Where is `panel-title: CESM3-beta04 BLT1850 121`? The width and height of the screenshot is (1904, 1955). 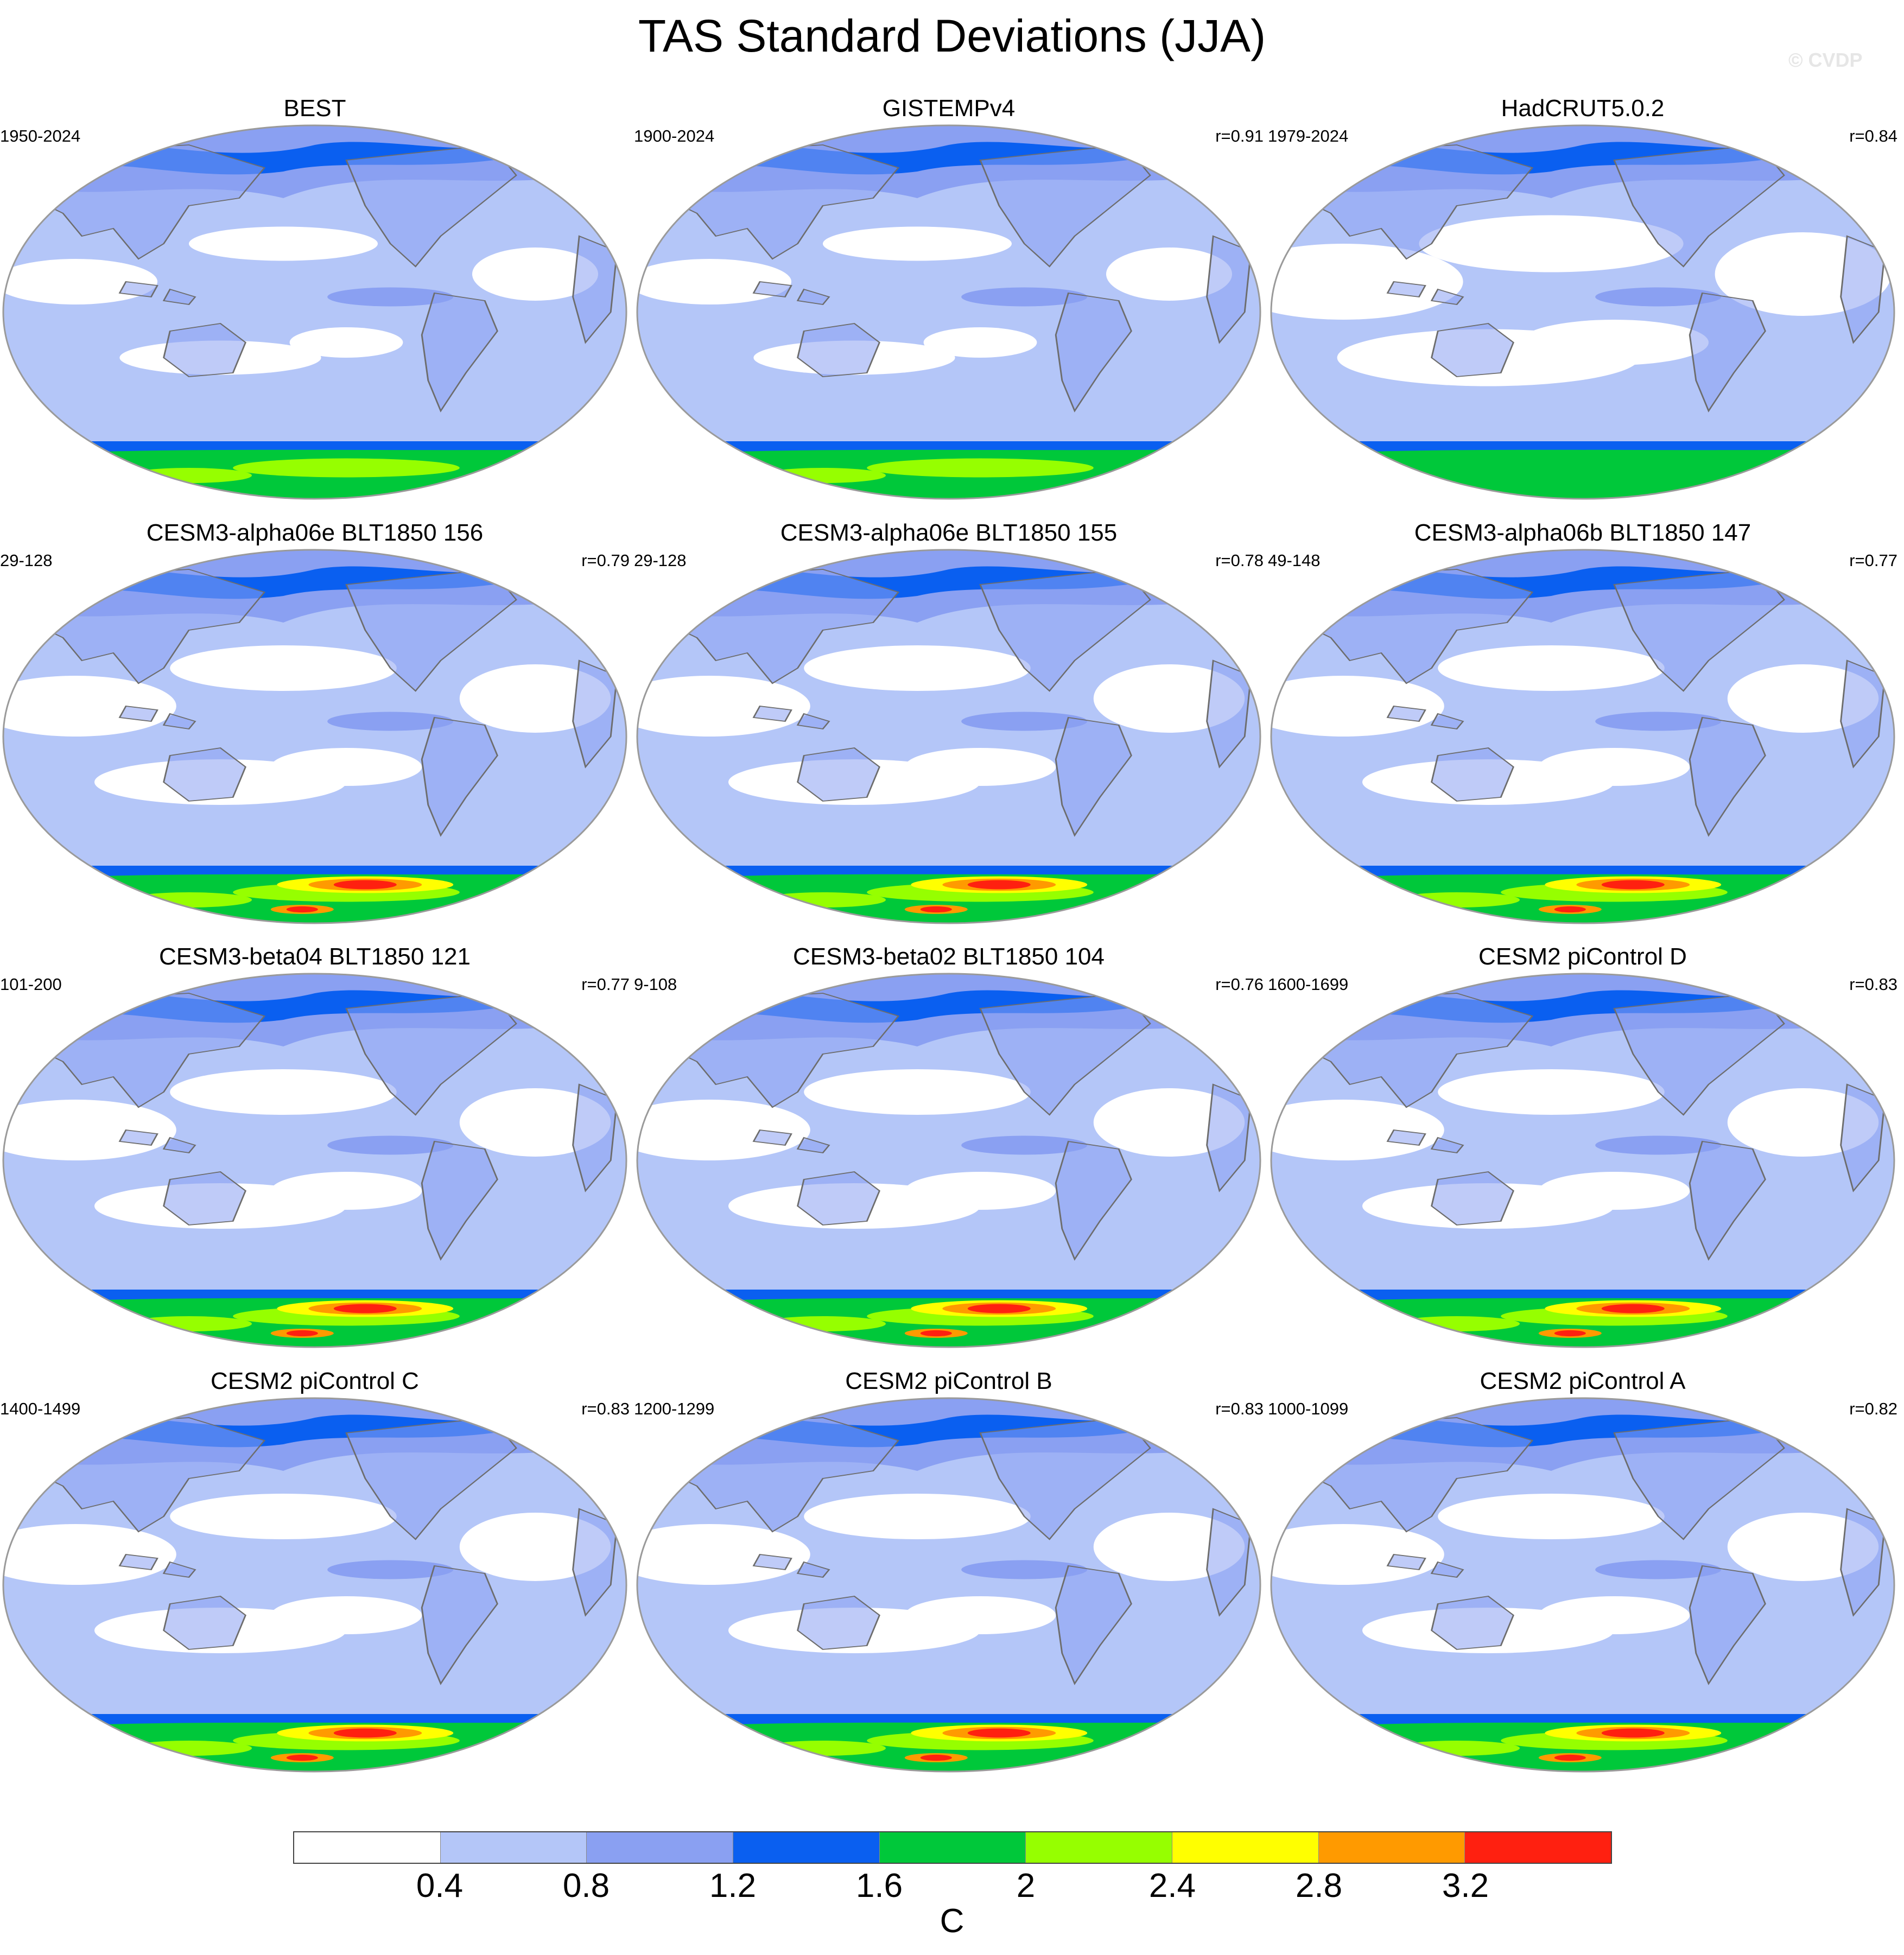 panel-title: CESM3-beta04 BLT1850 121 is located at coordinates (315, 956).